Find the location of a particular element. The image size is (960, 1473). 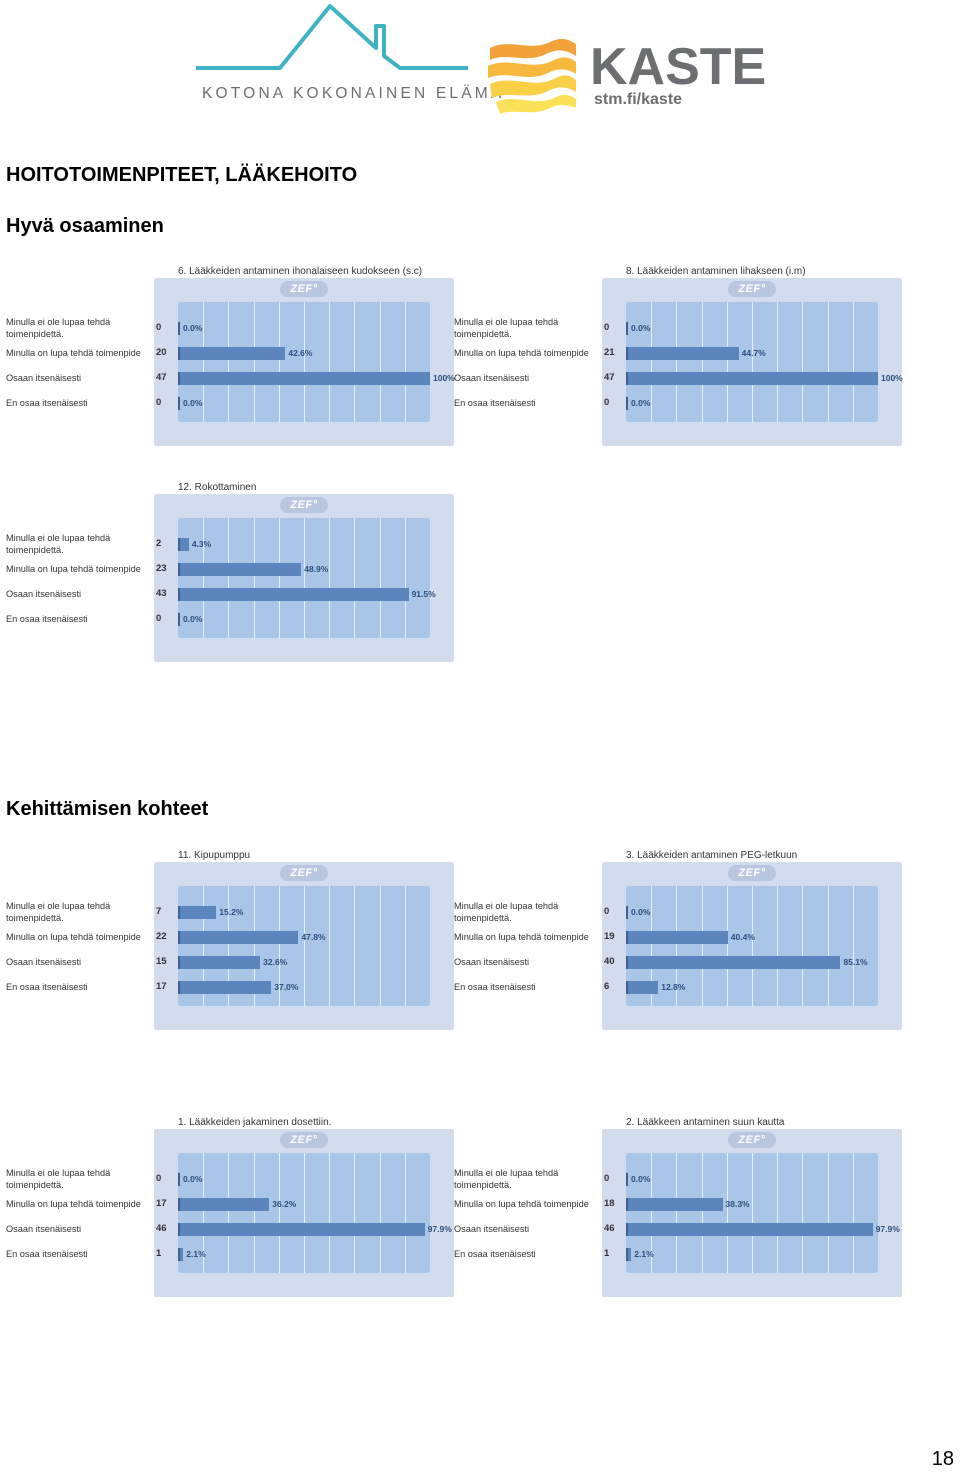

zef-badge: ZEF° is located at coordinates (752, 1140).